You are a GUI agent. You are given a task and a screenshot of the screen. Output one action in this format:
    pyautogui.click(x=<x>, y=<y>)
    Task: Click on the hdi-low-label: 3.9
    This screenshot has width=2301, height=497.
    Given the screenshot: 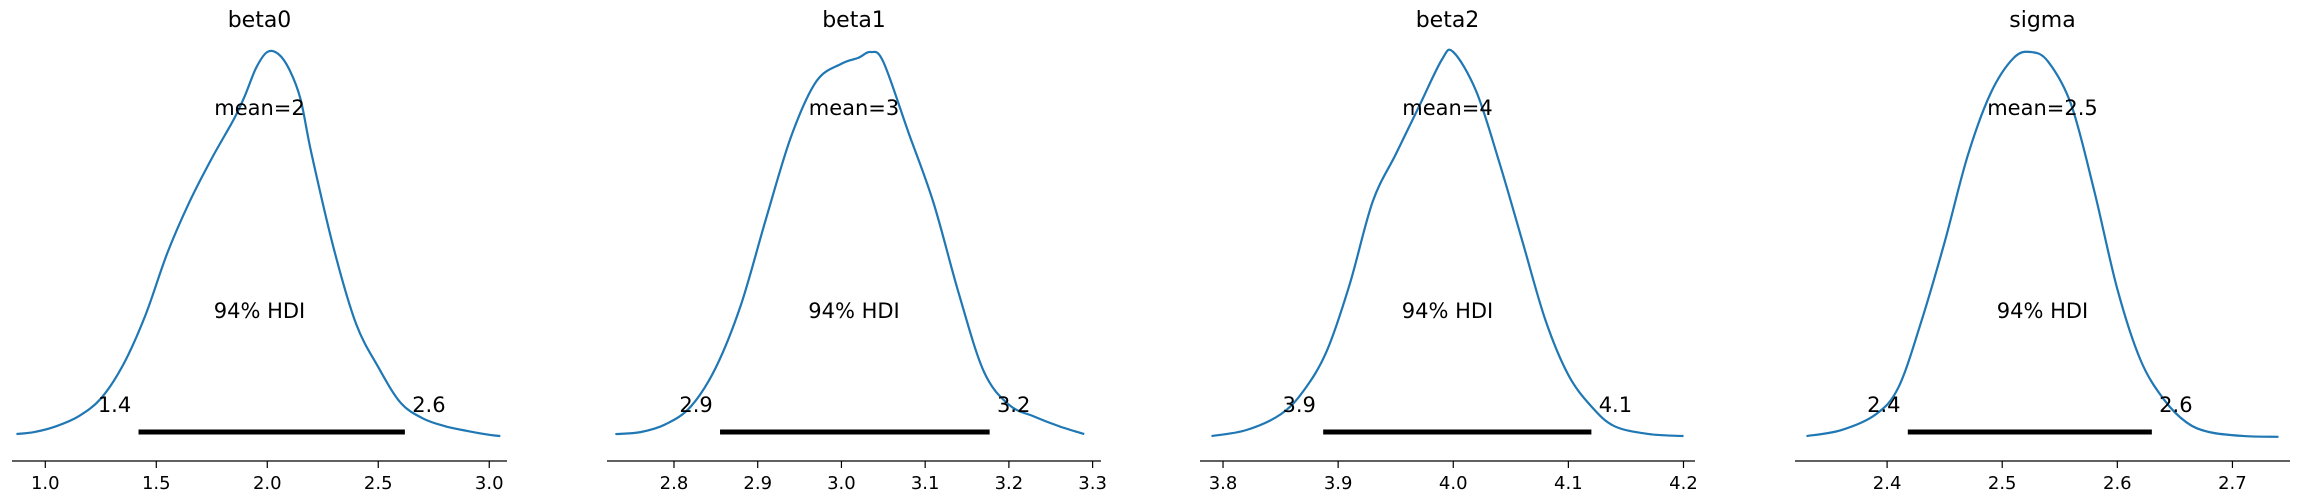 What is the action you would take?
    pyautogui.click(x=1298, y=405)
    